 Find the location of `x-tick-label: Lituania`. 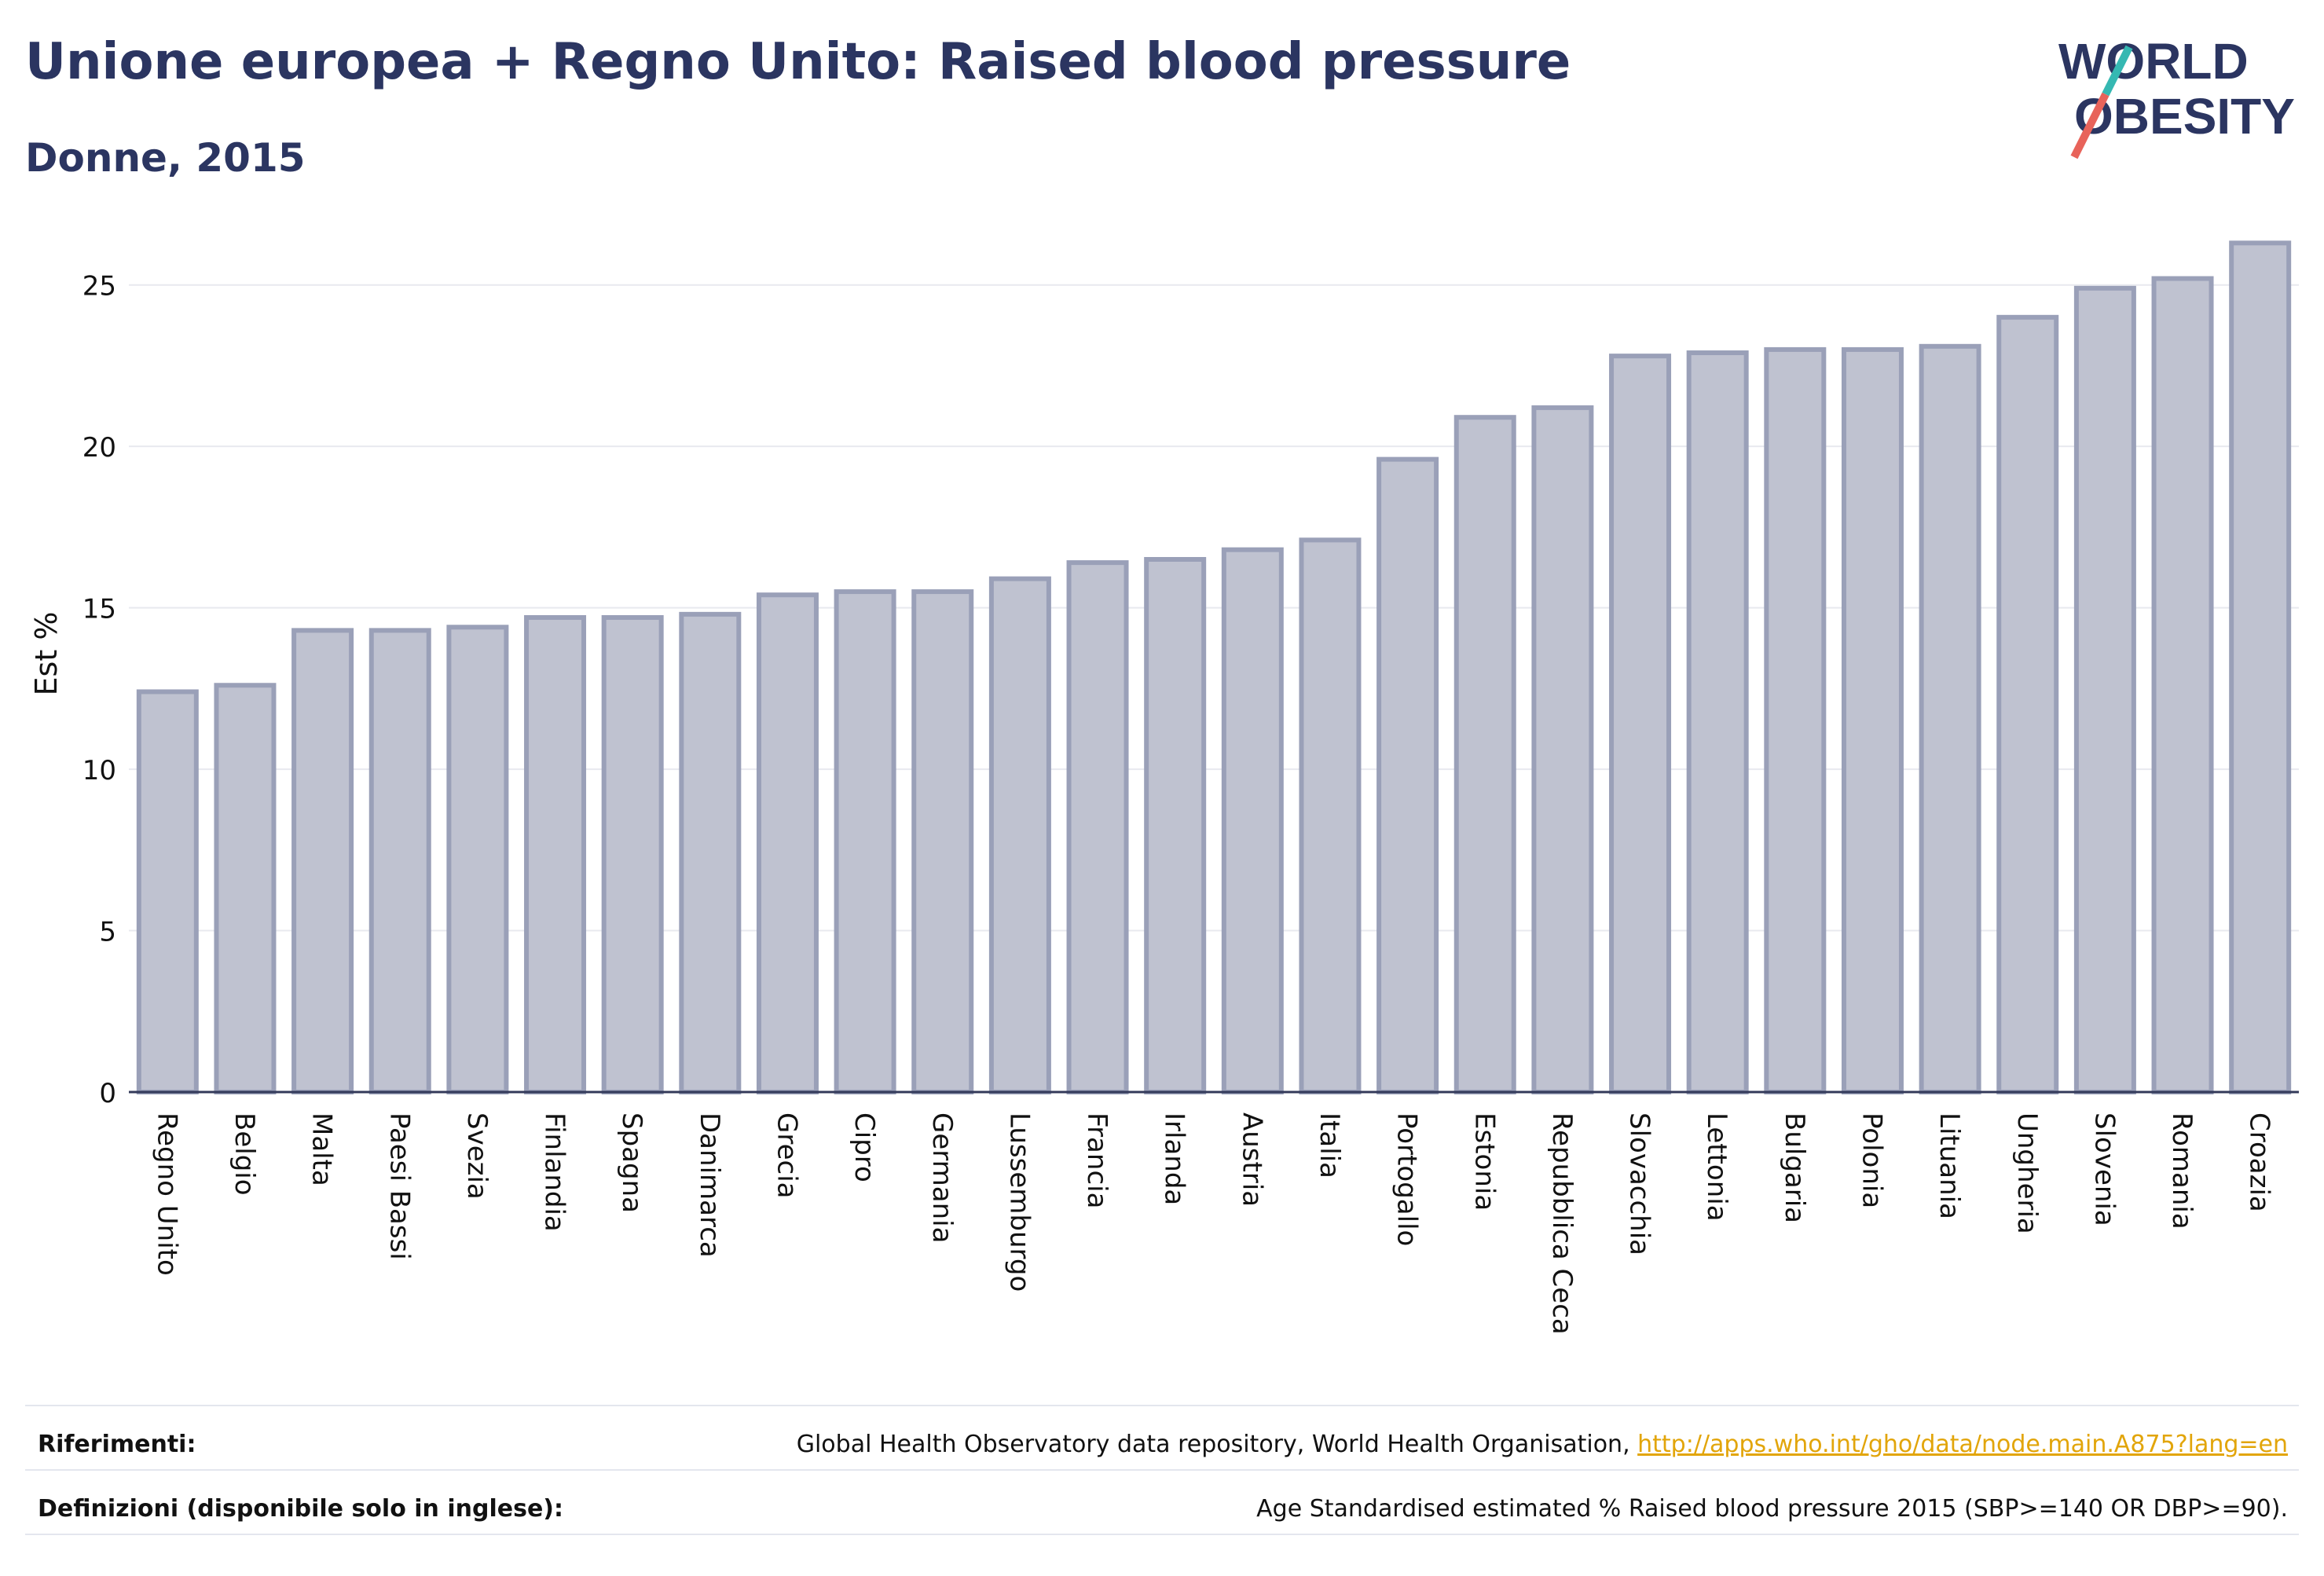

x-tick-label: Lituania is located at coordinates (1949, 1165).